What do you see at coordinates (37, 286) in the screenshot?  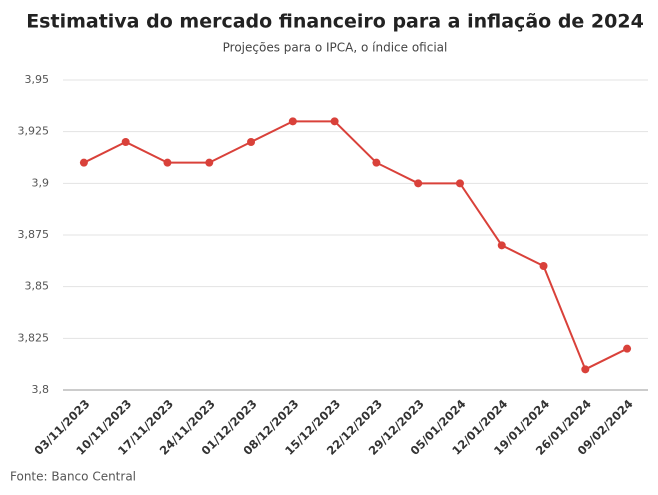 I see `y-tick-label: 3,85` at bounding box center [37, 286].